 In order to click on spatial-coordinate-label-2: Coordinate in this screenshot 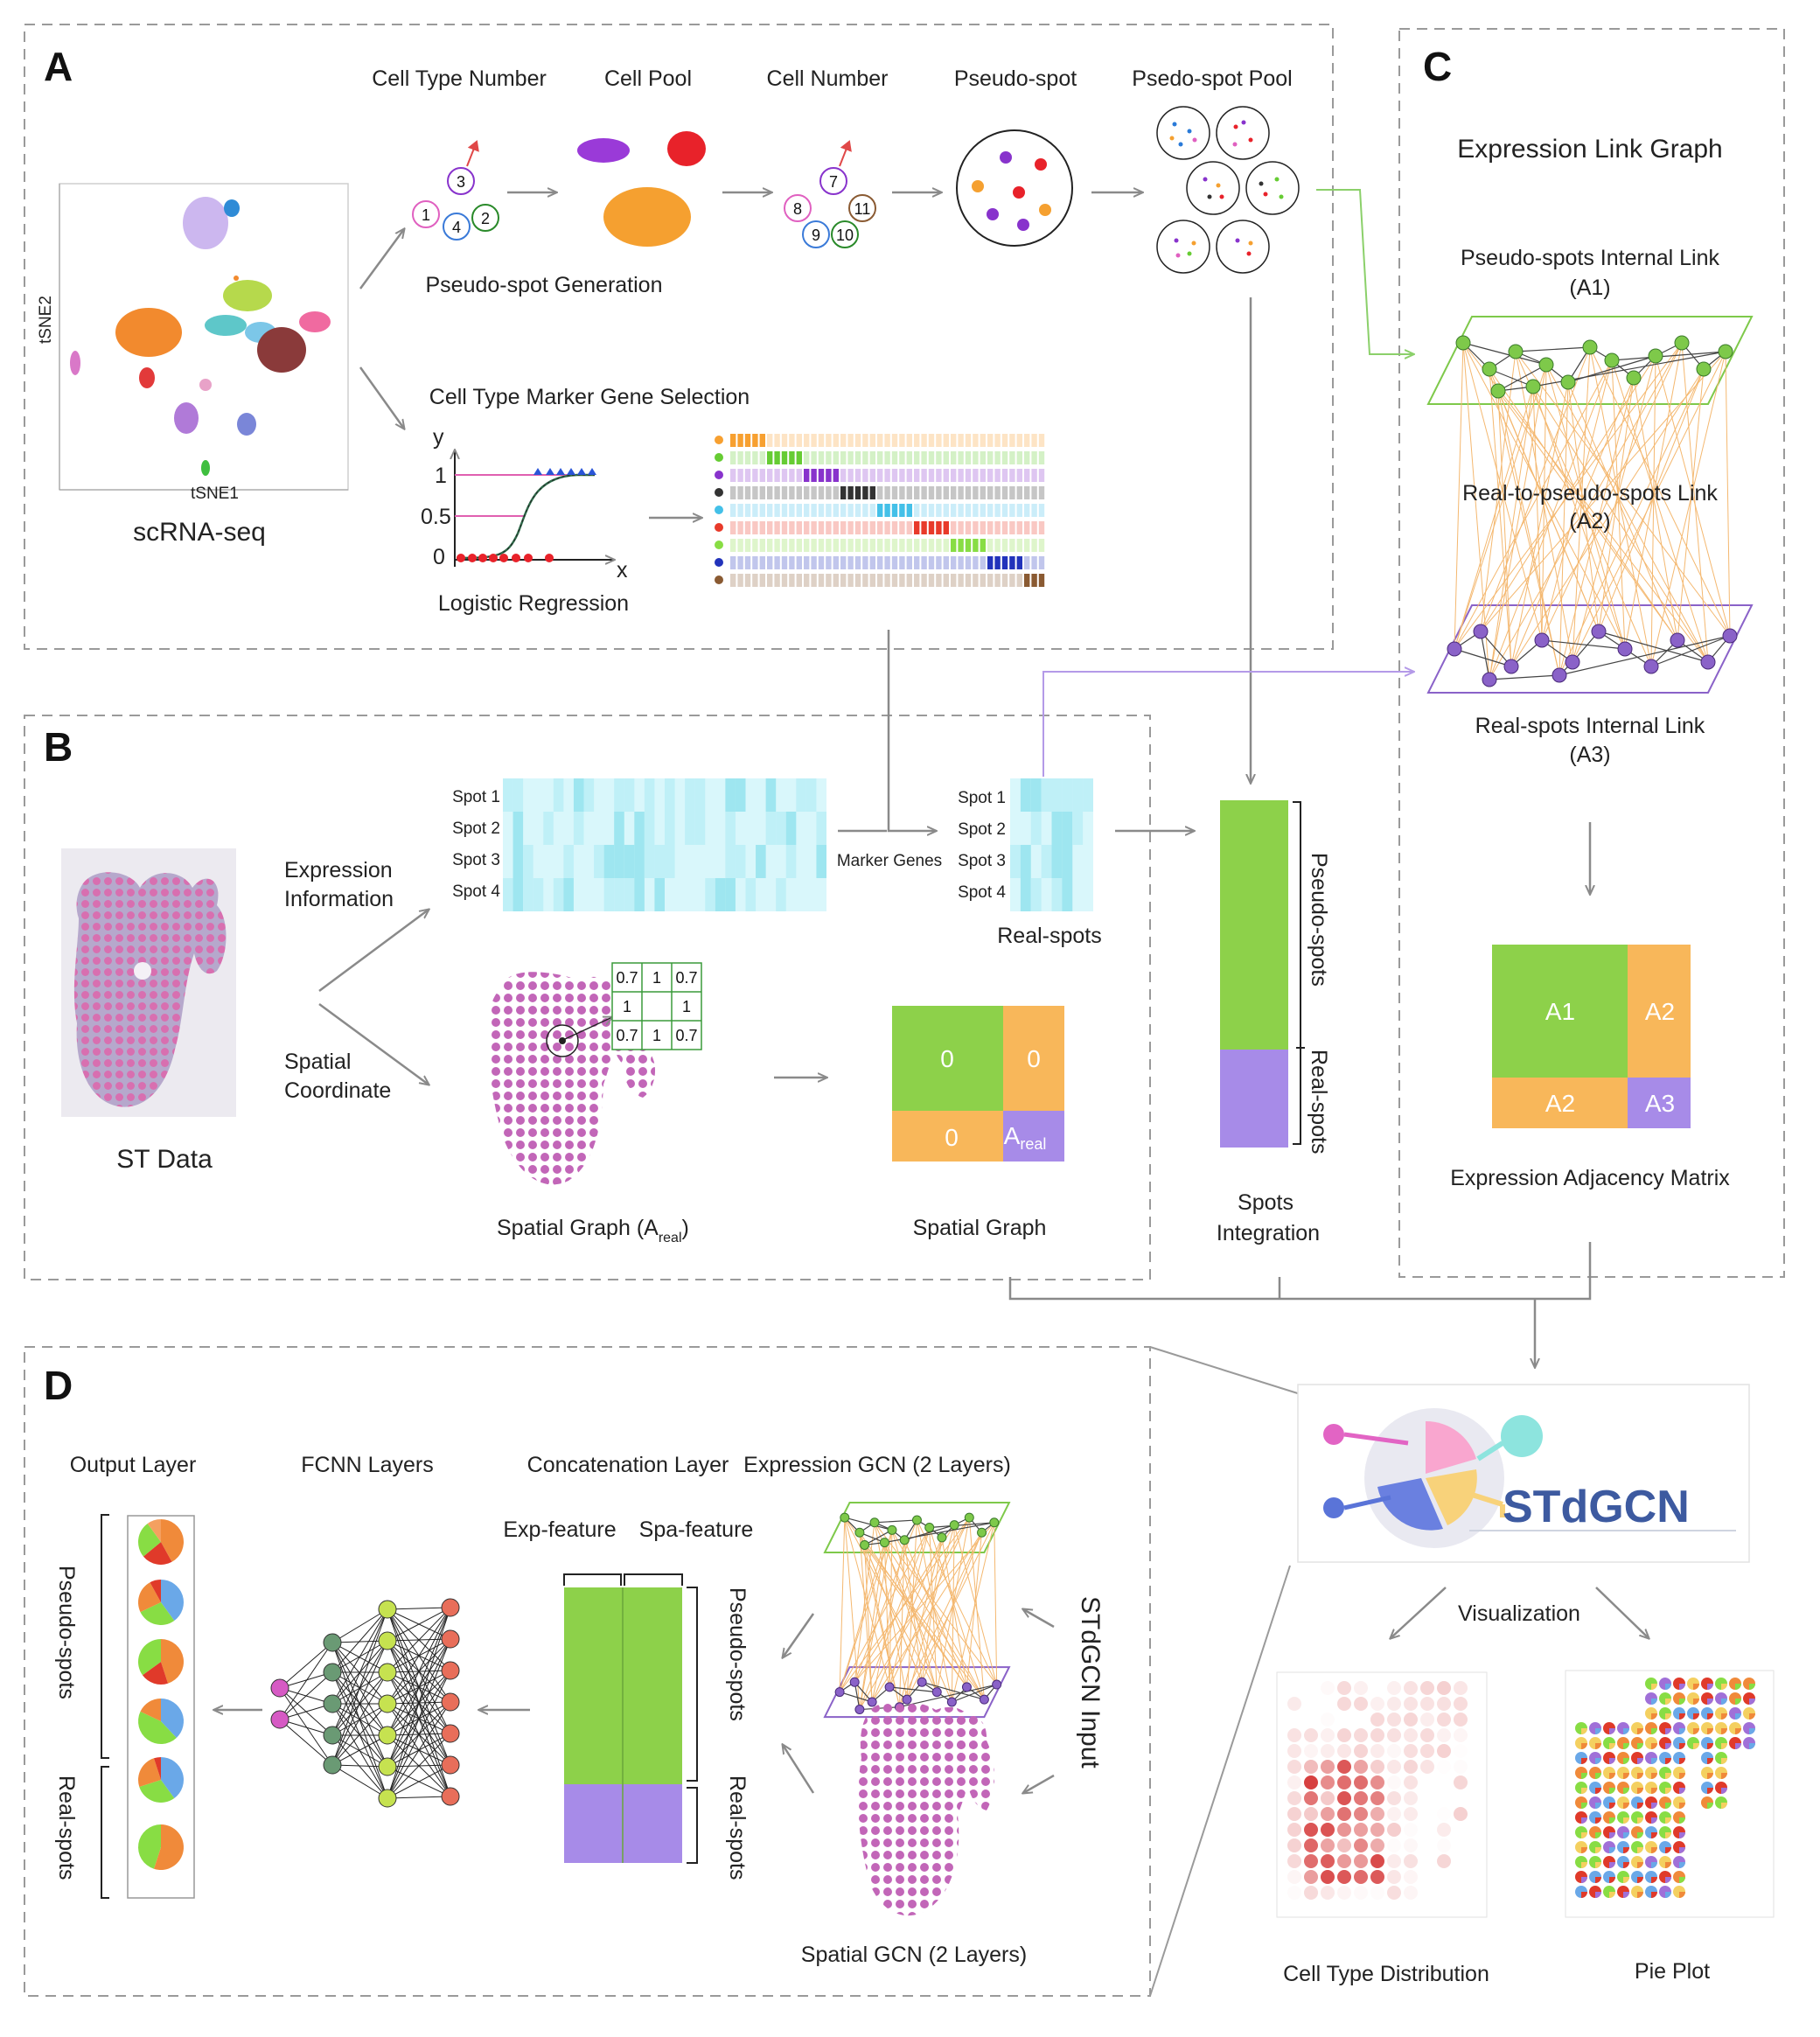, I will do `click(337, 1090)`.